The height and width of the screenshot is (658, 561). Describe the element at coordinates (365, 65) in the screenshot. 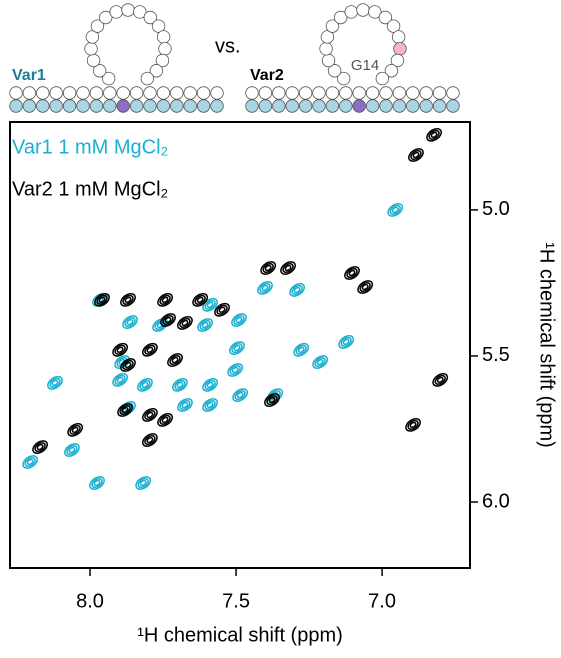

I see `nucleotide-label: G14` at that location.